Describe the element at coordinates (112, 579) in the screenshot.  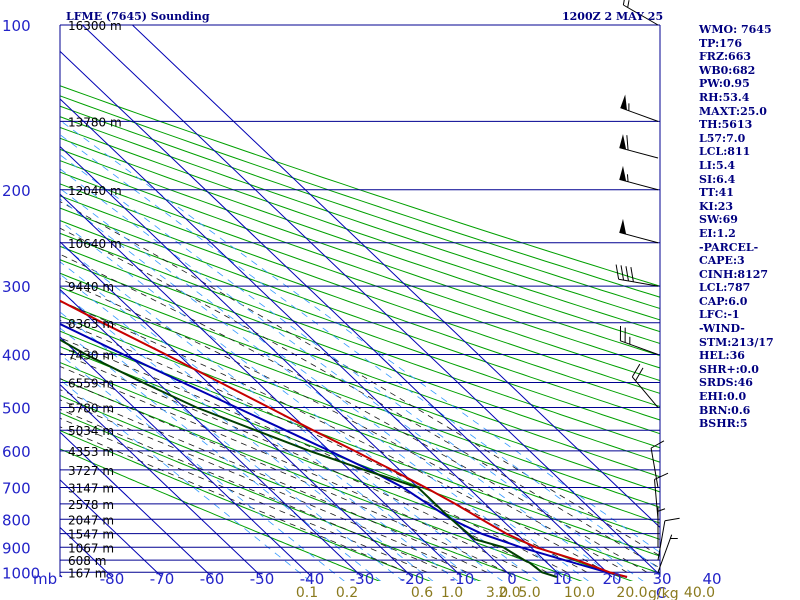
I see `temperature-tick-label: -80` at that location.